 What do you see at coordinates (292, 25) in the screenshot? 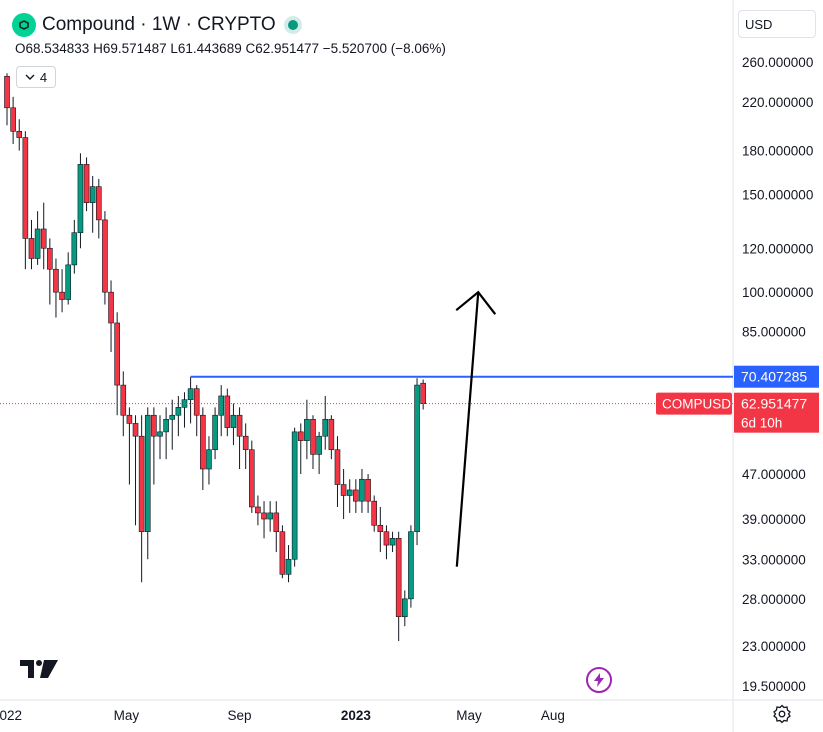
I see `market-status-dot` at bounding box center [292, 25].